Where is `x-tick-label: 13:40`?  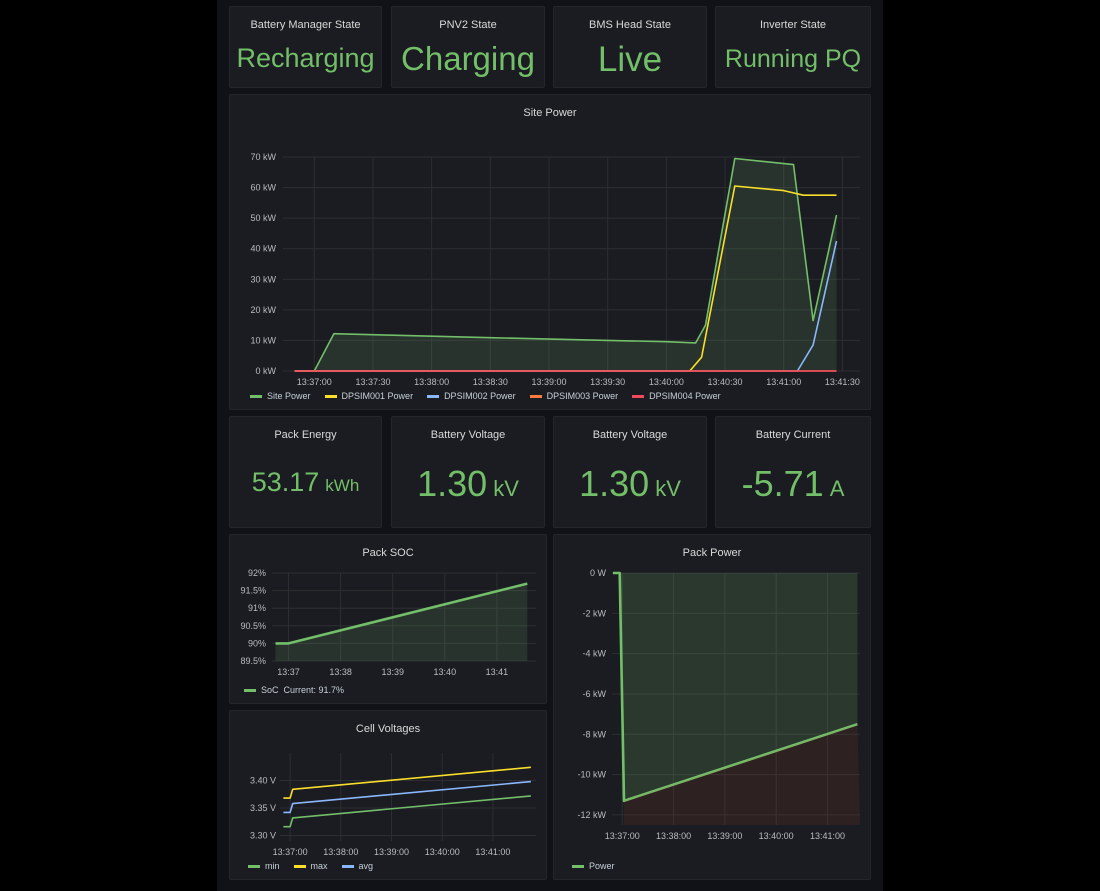 x-tick-label: 13:40 is located at coordinates (445, 672).